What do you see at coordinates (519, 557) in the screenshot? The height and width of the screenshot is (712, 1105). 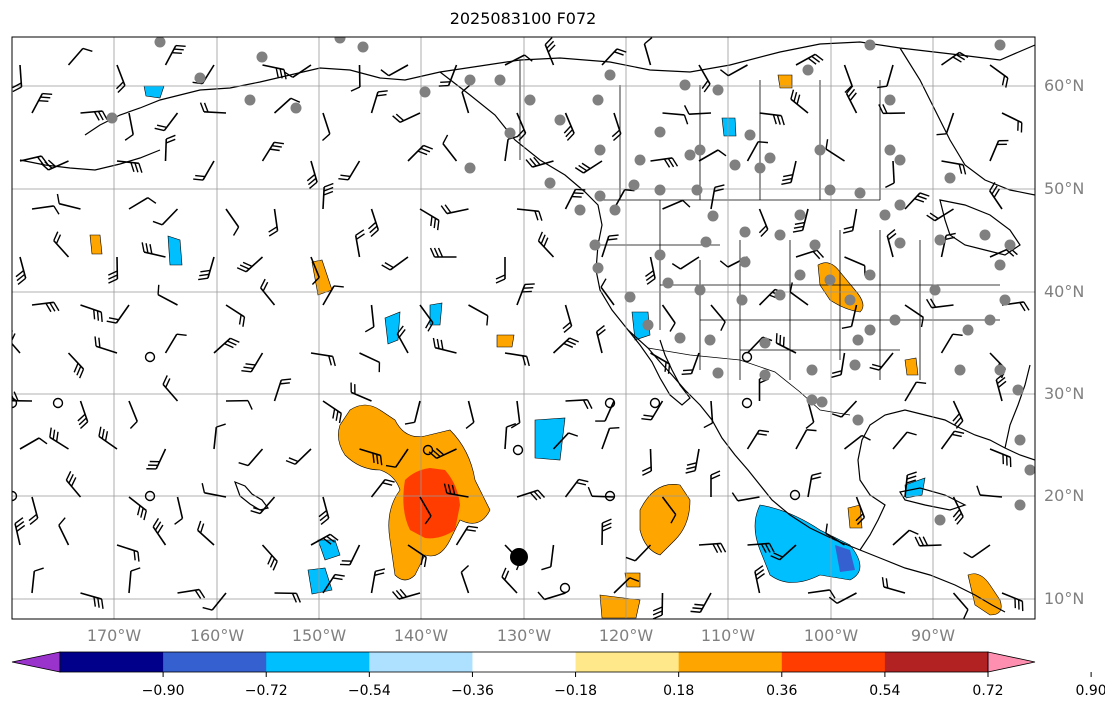 I see `tropical-cyclone-marker` at bounding box center [519, 557].